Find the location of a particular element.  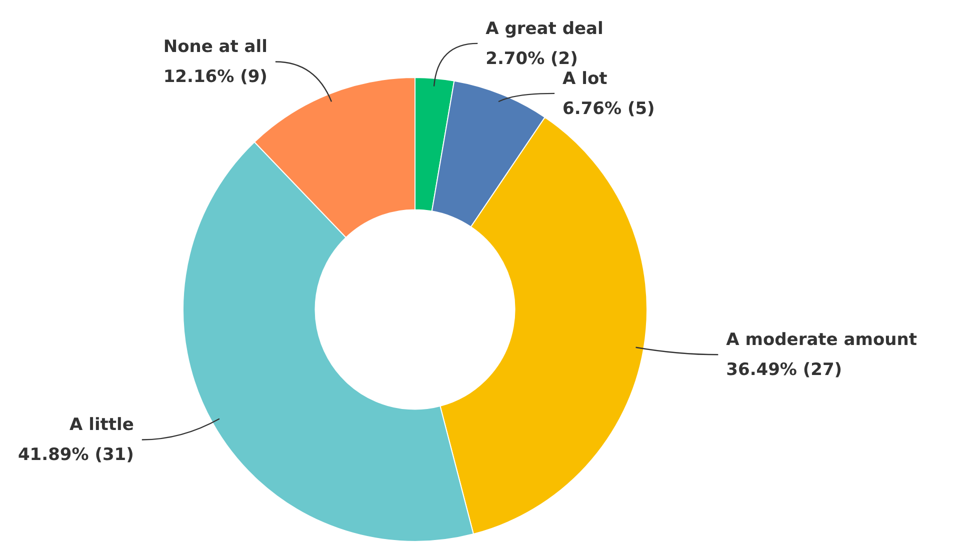

data-label: 36.49% (27) is located at coordinates (784, 370).